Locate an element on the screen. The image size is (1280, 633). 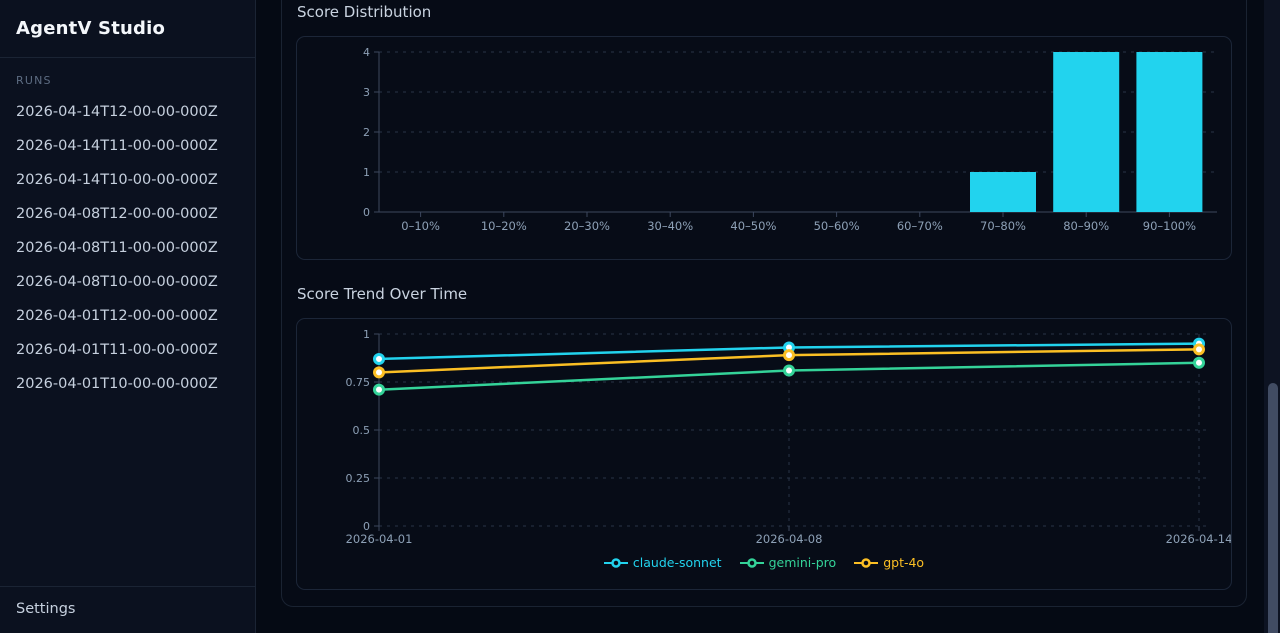
app-title: AgentV Studio is located at coordinates (91, 28).